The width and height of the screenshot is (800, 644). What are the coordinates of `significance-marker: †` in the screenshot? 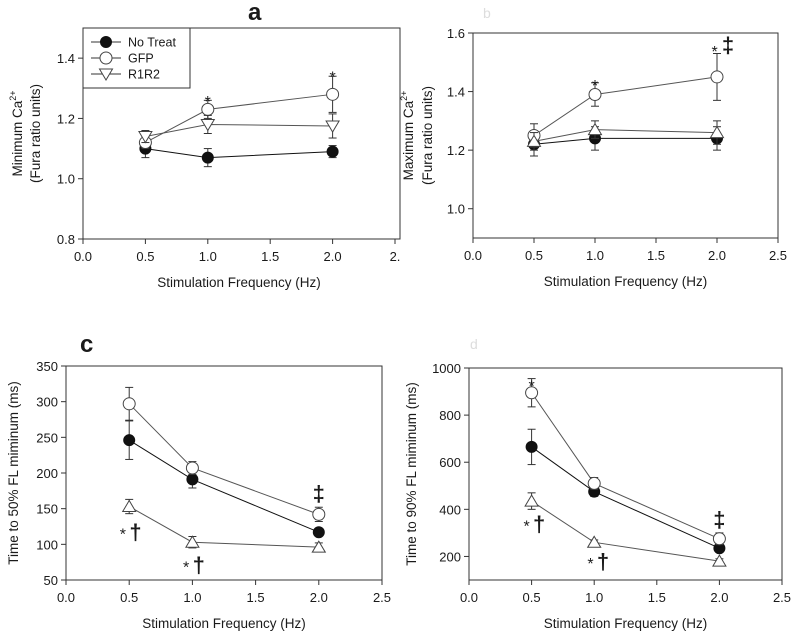 It's located at (199, 564).